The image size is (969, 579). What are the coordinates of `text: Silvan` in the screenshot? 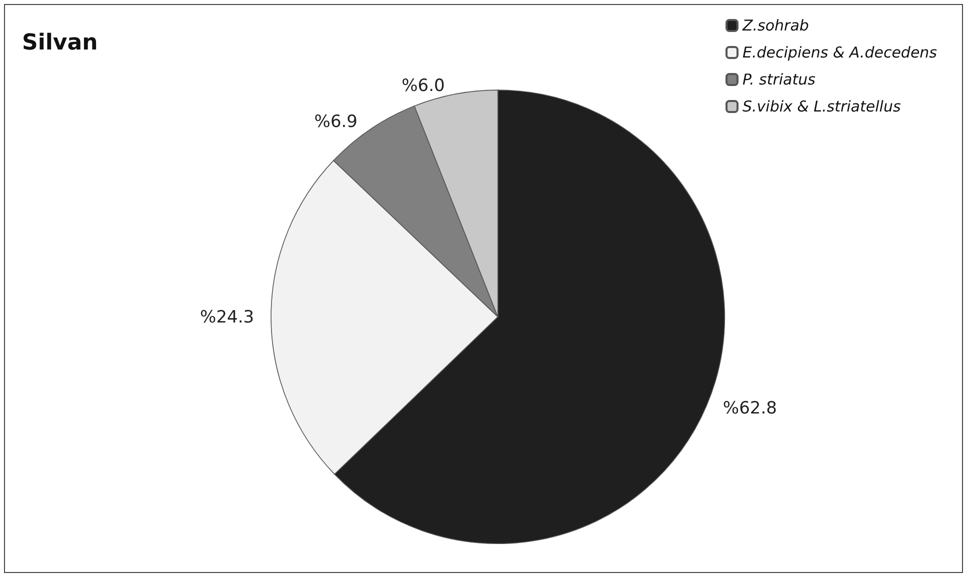 It's located at (60, 43).